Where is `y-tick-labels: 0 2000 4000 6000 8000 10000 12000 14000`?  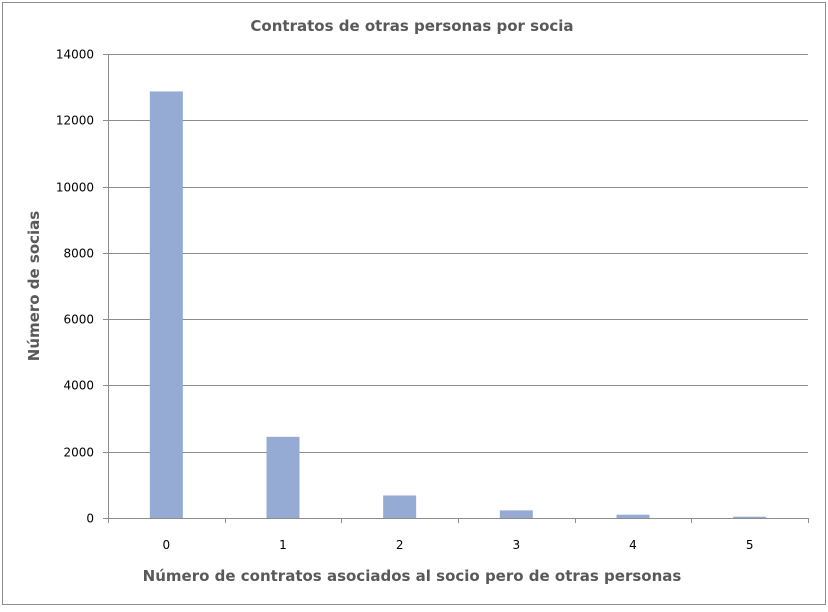 y-tick-labels: 0 2000 4000 6000 8000 10000 12000 14000 is located at coordinates (75, 287).